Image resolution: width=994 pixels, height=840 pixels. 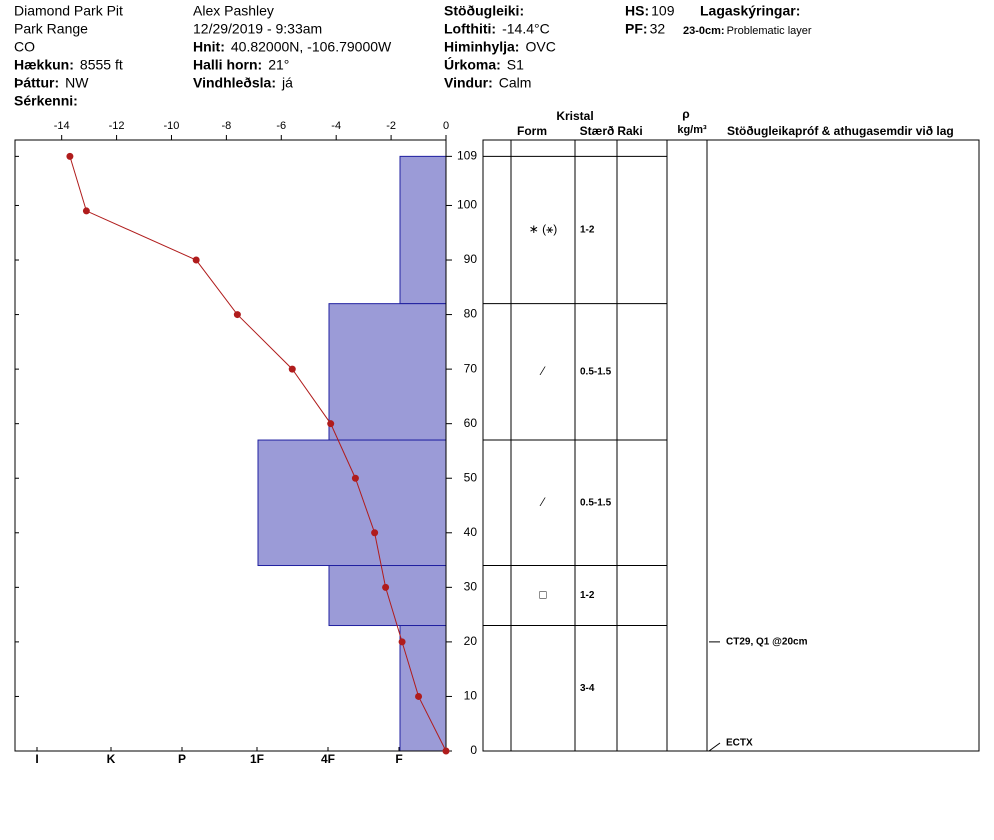 I want to click on field-label: Halli horn:, so click(x=227, y=65).